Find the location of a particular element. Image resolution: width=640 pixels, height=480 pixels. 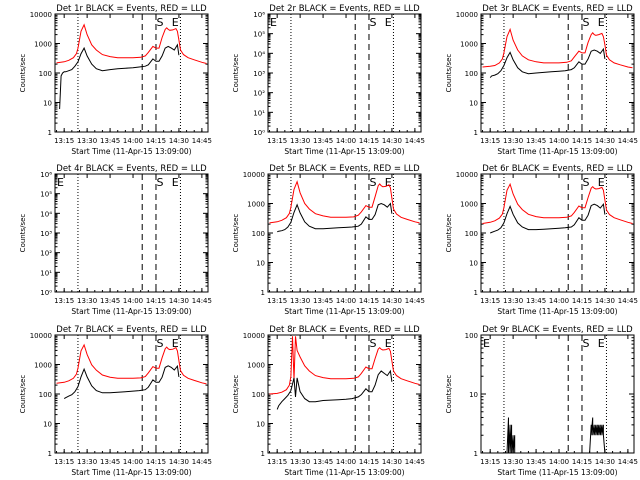

panel-6-marker-e: E is located at coordinates (601, 182).